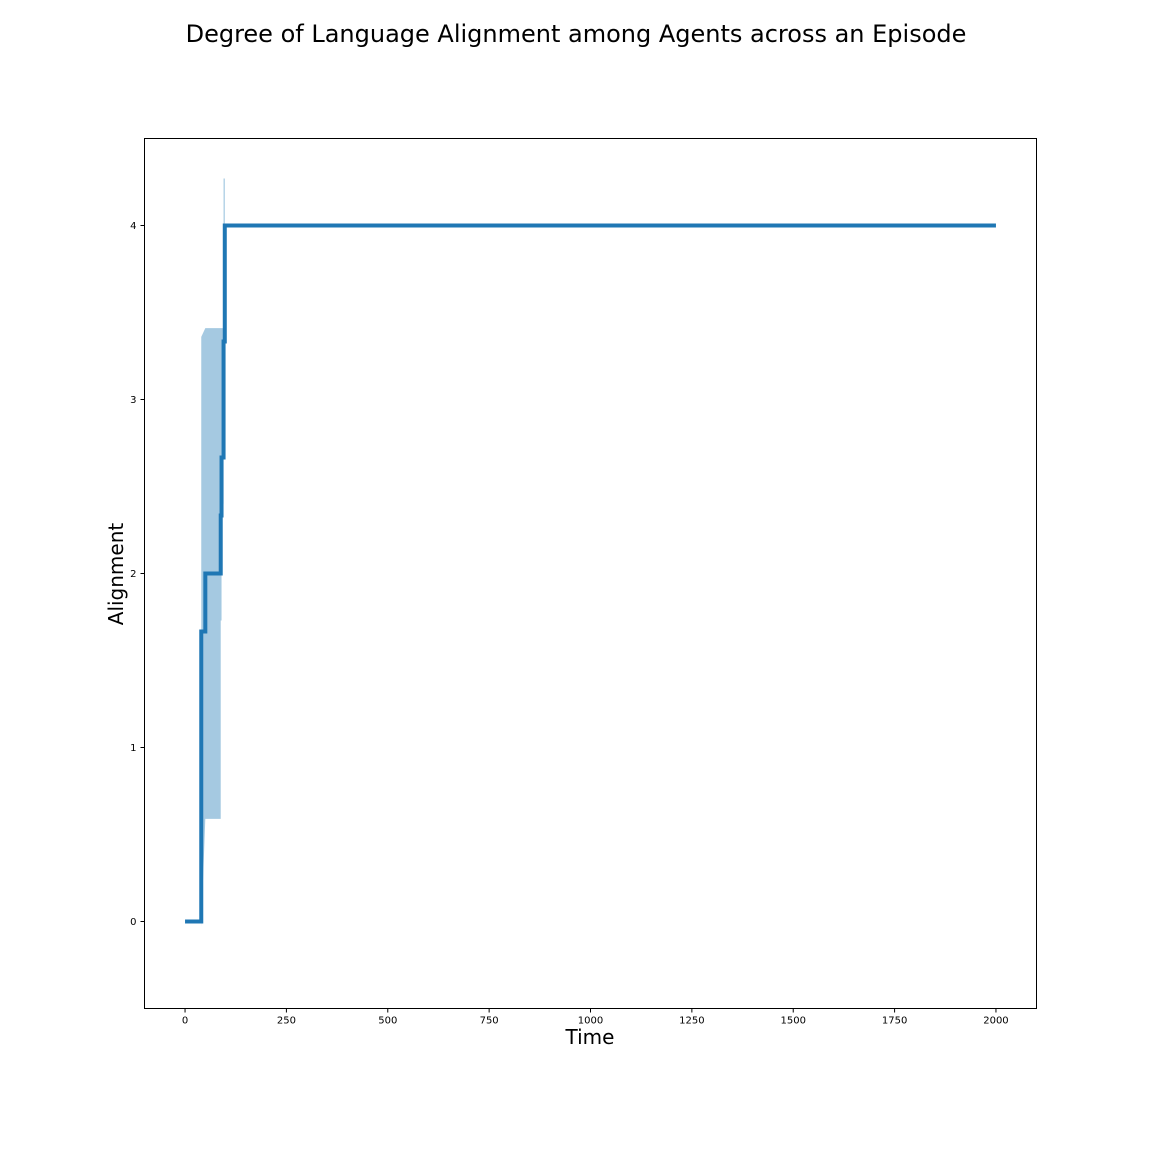 This screenshot has height=1152, width=1152. Describe the element at coordinates (133, 574) in the screenshot. I see `y-tick-label: 2` at that location.